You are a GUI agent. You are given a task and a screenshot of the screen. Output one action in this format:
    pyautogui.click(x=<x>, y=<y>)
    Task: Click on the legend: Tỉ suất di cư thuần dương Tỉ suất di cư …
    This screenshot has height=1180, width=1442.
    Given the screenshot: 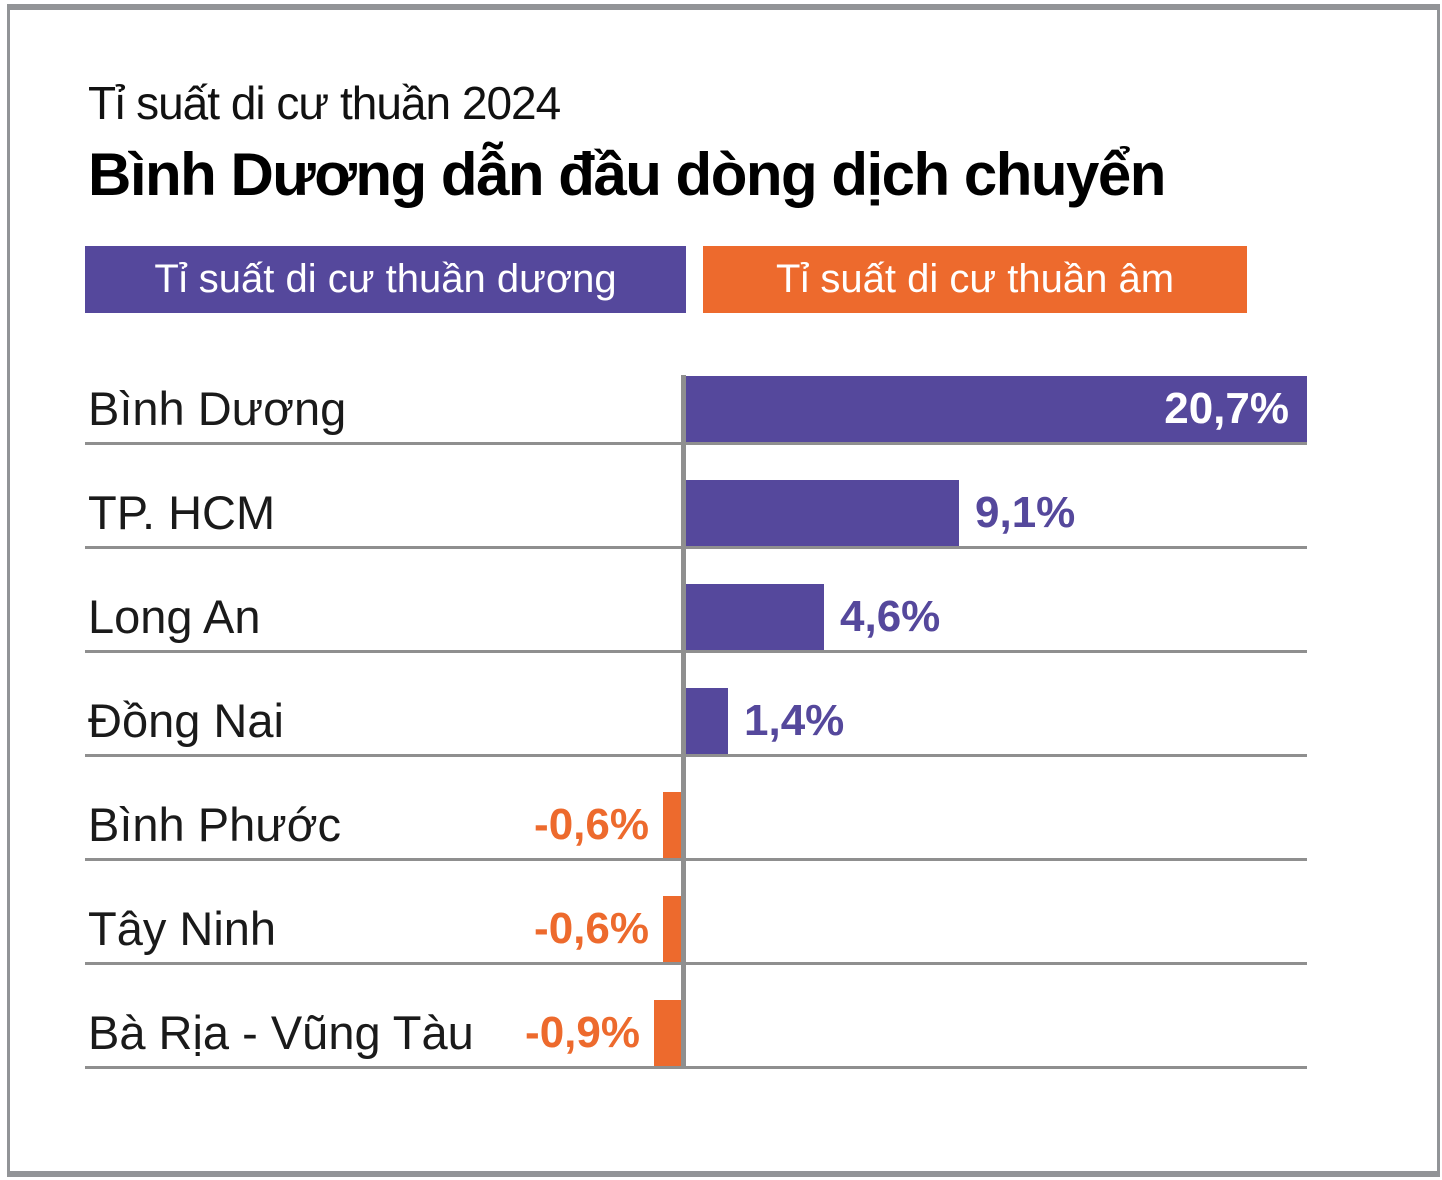 What is the action you would take?
    pyautogui.click(x=666, y=279)
    